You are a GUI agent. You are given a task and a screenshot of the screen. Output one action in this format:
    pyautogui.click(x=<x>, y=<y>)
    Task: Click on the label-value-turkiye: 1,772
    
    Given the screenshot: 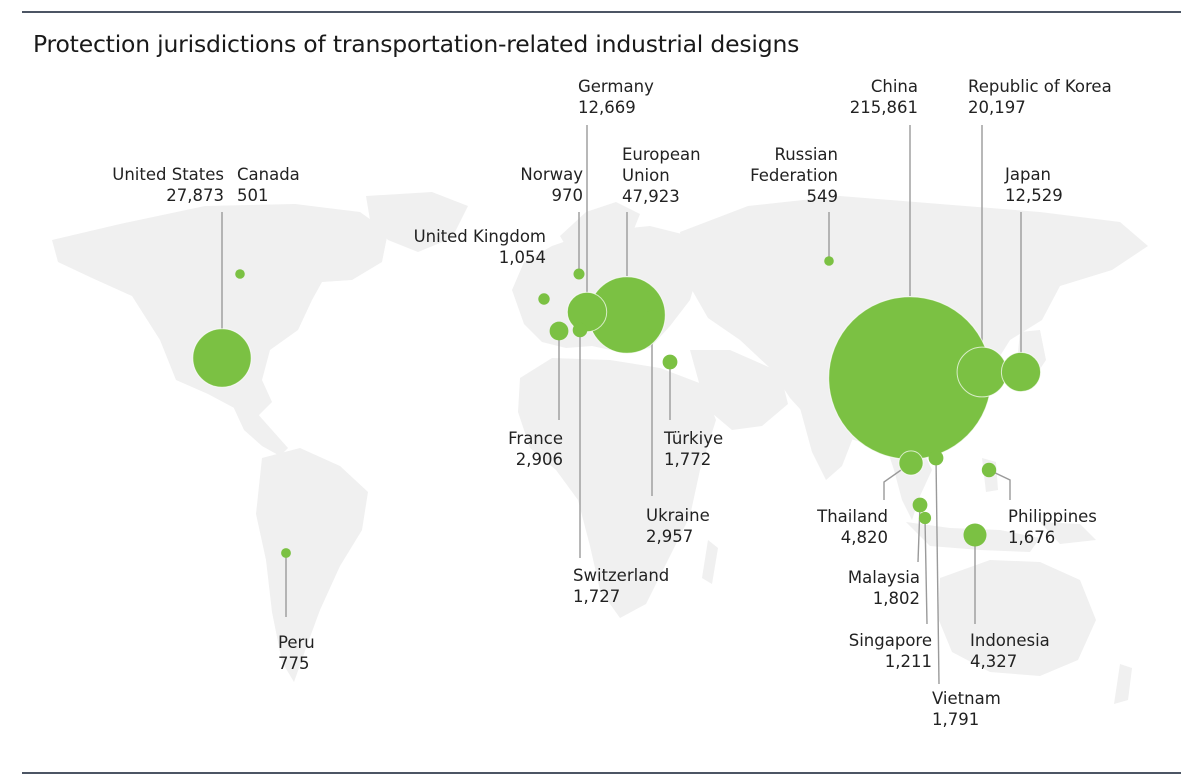 What is the action you would take?
    pyautogui.click(x=687, y=459)
    